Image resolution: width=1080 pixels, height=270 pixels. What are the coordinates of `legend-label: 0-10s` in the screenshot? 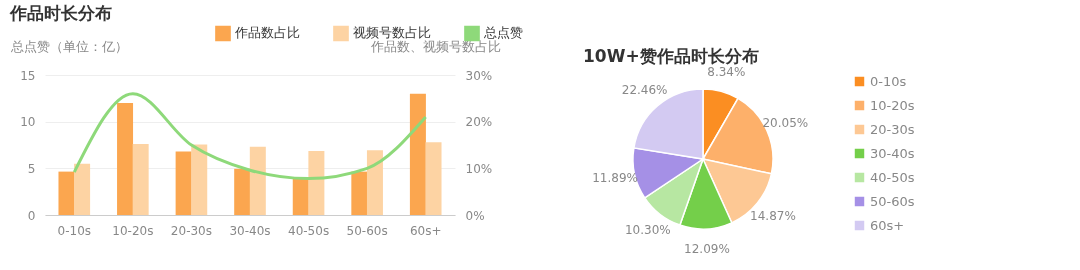 It's located at (888, 81).